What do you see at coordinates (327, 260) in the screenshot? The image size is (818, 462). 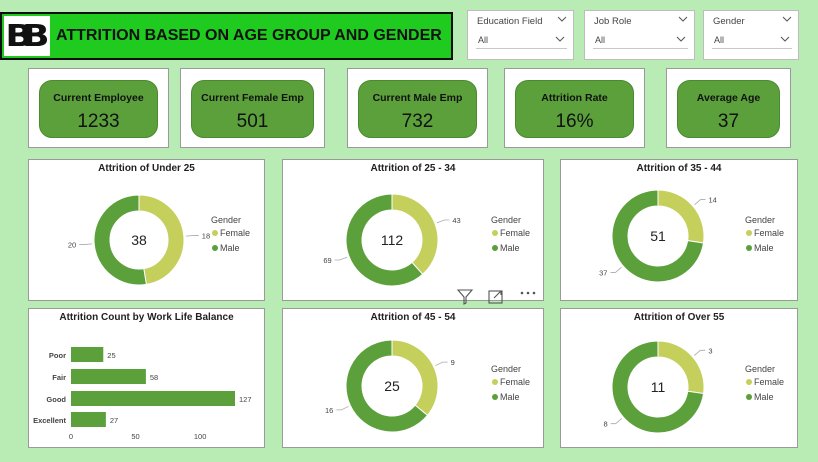 I see `data-label: 69` at bounding box center [327, 260].